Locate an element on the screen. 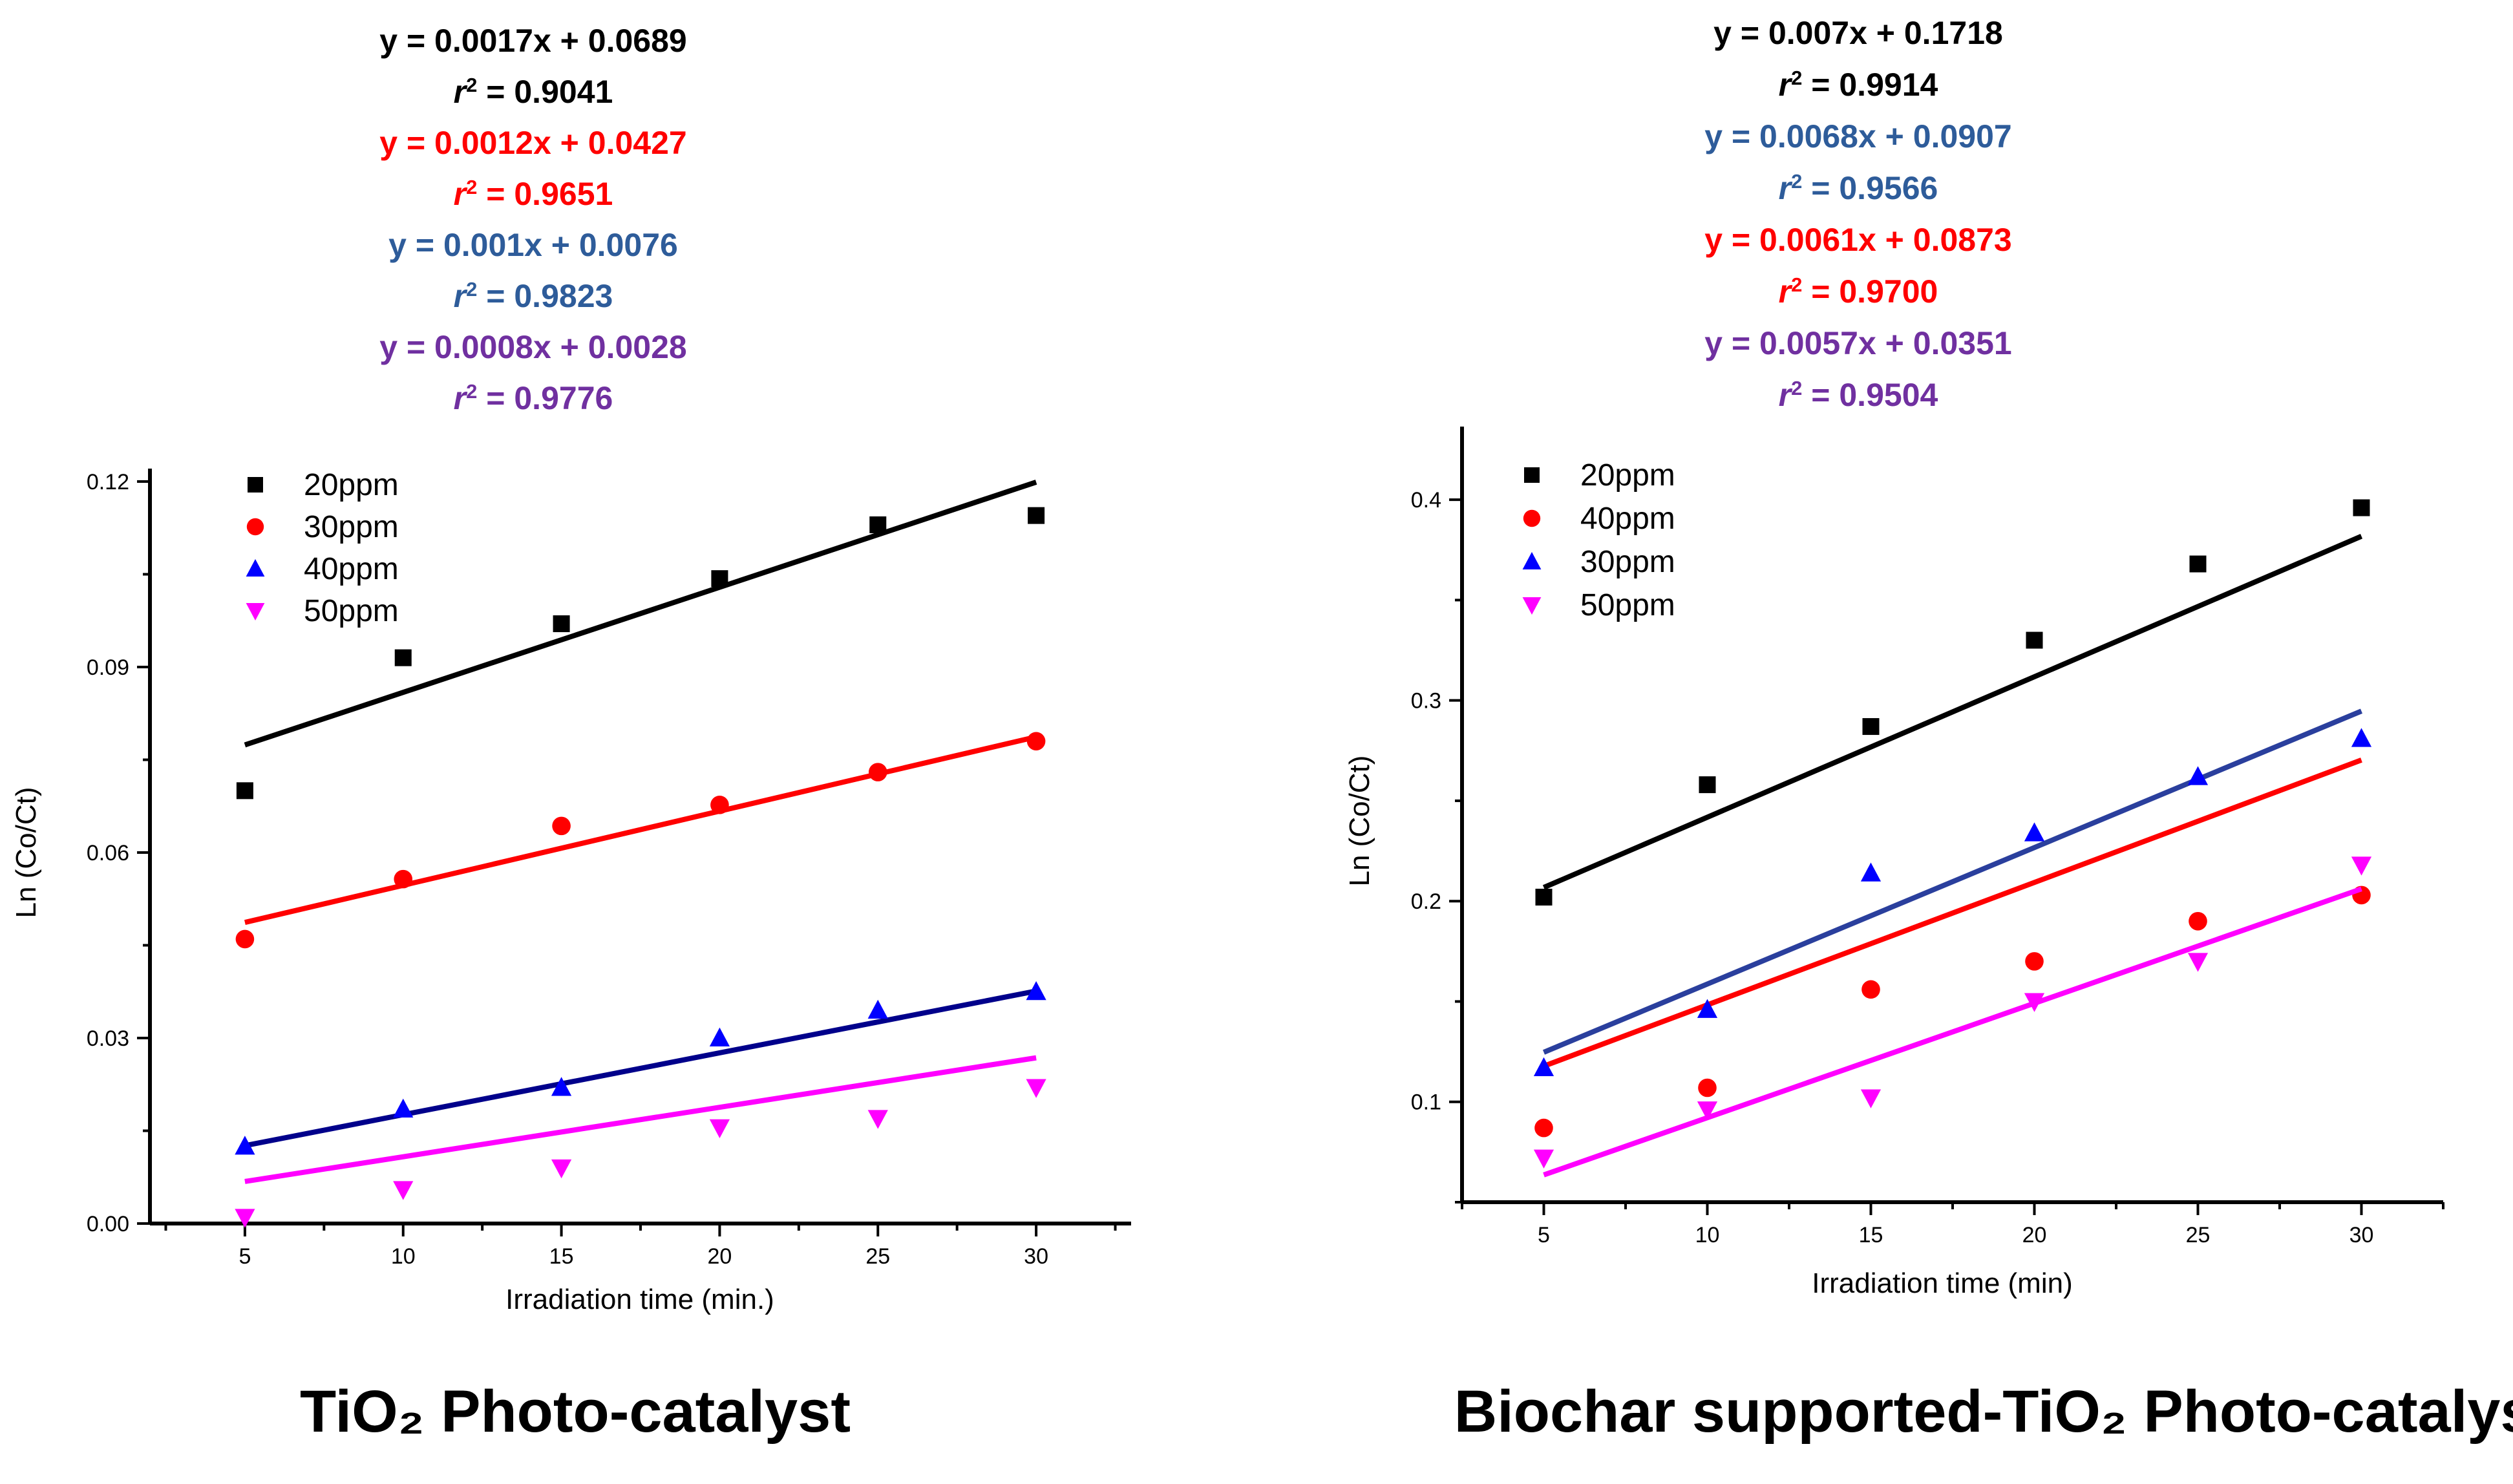 This screenshot has height=1484, width=2513. y-tick-label: 0.4 is located at coordinates (1426, 500).